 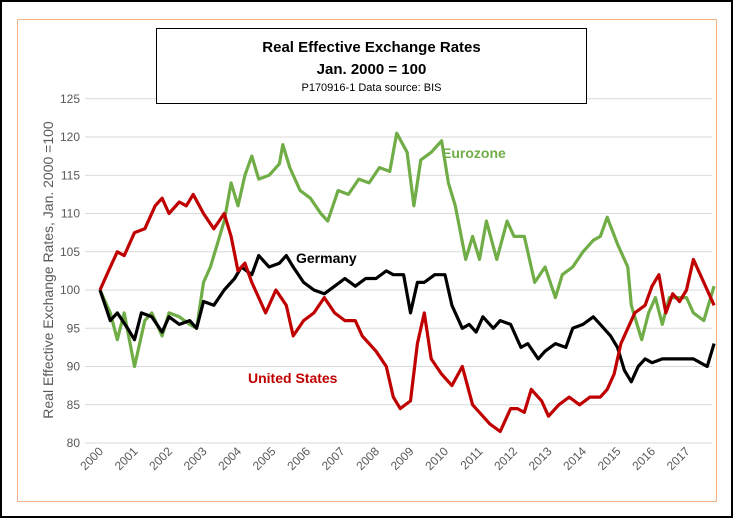 What do you see at coordinates (474, 153) in the screenshot?
I see `series-label-eurozone: Eurozone` at bounding box center [474, 153].